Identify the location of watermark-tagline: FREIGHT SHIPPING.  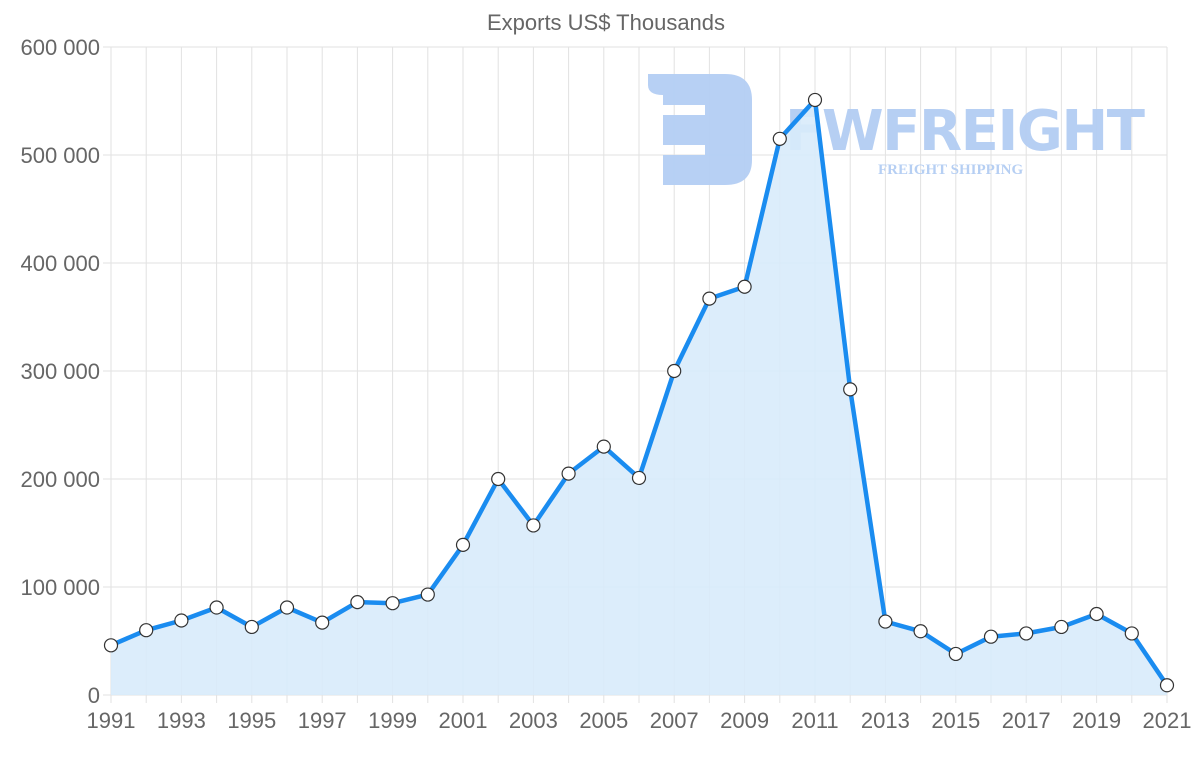
(950, 170).